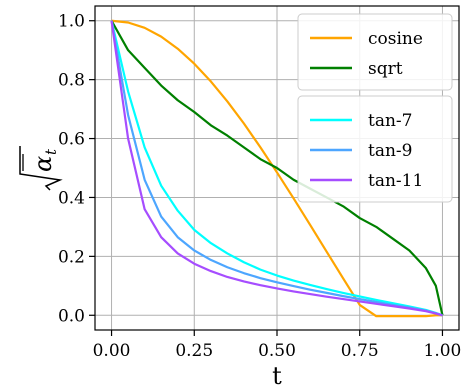  What do you see at coordinates (71, 81) in the screenshot?
I see `y-tick-label: 0.8` at bounding box center [71, 81].